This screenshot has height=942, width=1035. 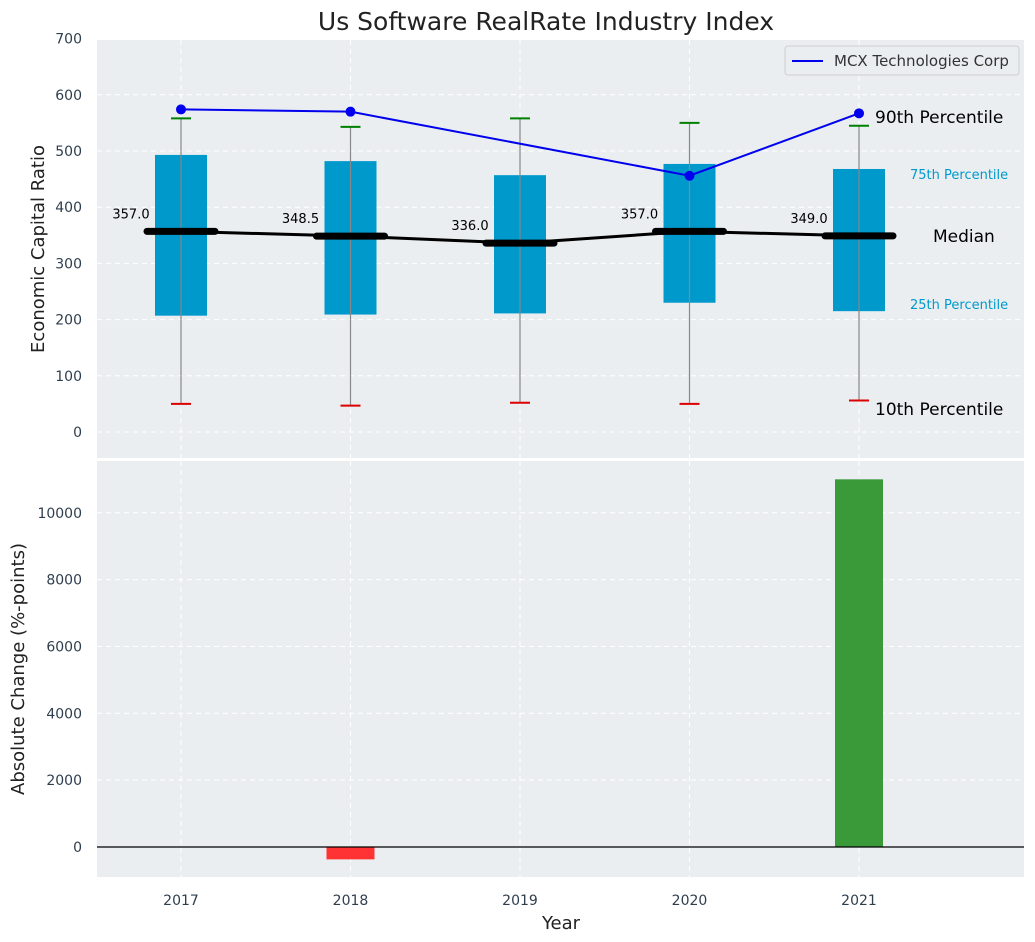 I want to click on top-y-tick-label: 400, so click(x=68, y=208).